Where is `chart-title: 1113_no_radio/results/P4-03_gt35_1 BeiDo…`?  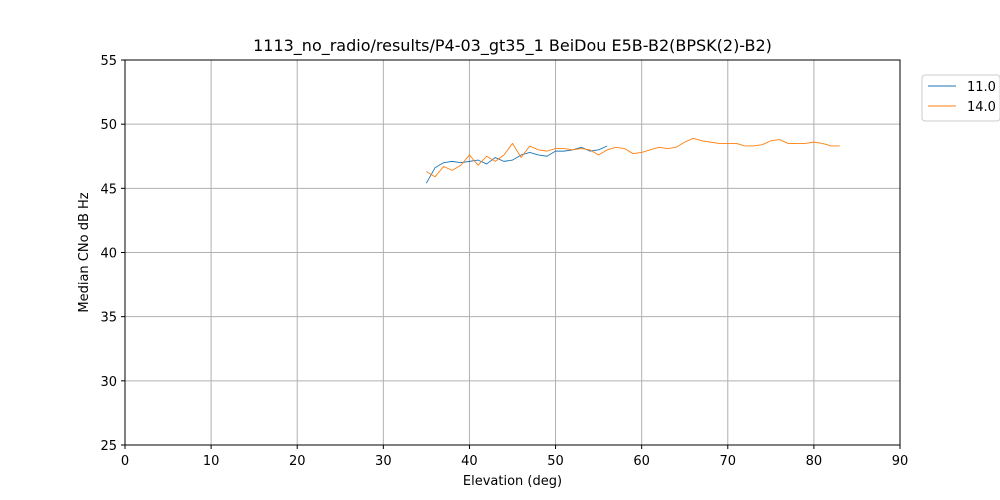 chart-title: 1113_no_radio/results/P4-03_gt35_1 BeiDo… is located at coordinates (512, 46).